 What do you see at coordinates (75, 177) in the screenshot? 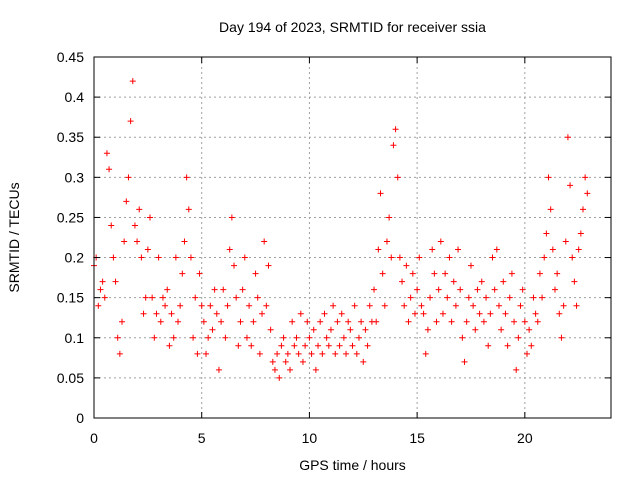
I see `y-tick-label: 0.3` at bounding box center [75, 177].